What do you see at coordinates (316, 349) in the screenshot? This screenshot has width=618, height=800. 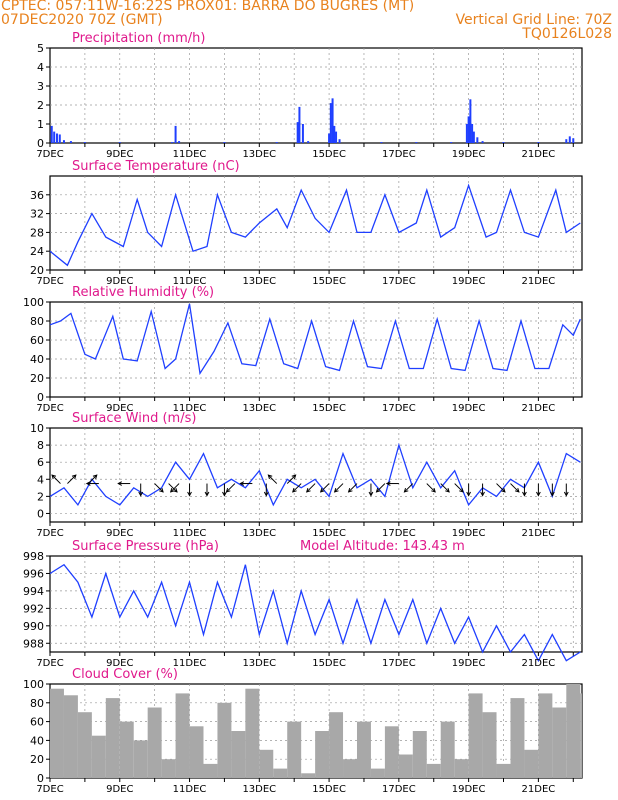 I see `rh-frame` at bounding box center [316, 349].